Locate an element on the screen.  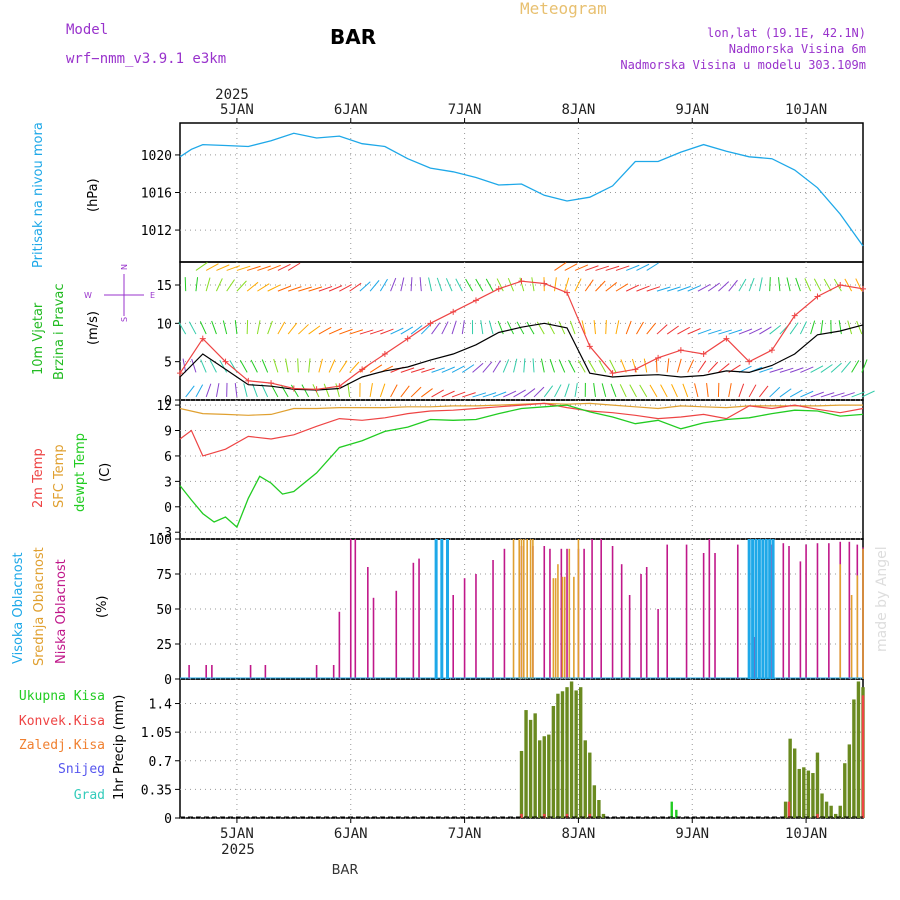
bottom-date-labels: 5JAN 6JAN 7JAN 8JAN 9JAN 10JAN is located at coordinates (523, 834).